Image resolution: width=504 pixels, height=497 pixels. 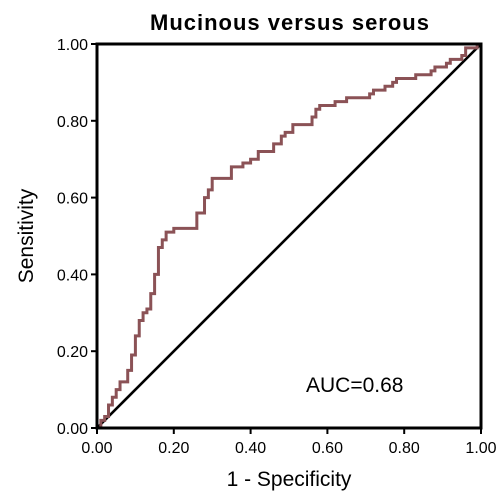 I want to click on auc-annotation: AUC=0.68, so click(x=354, y=385).